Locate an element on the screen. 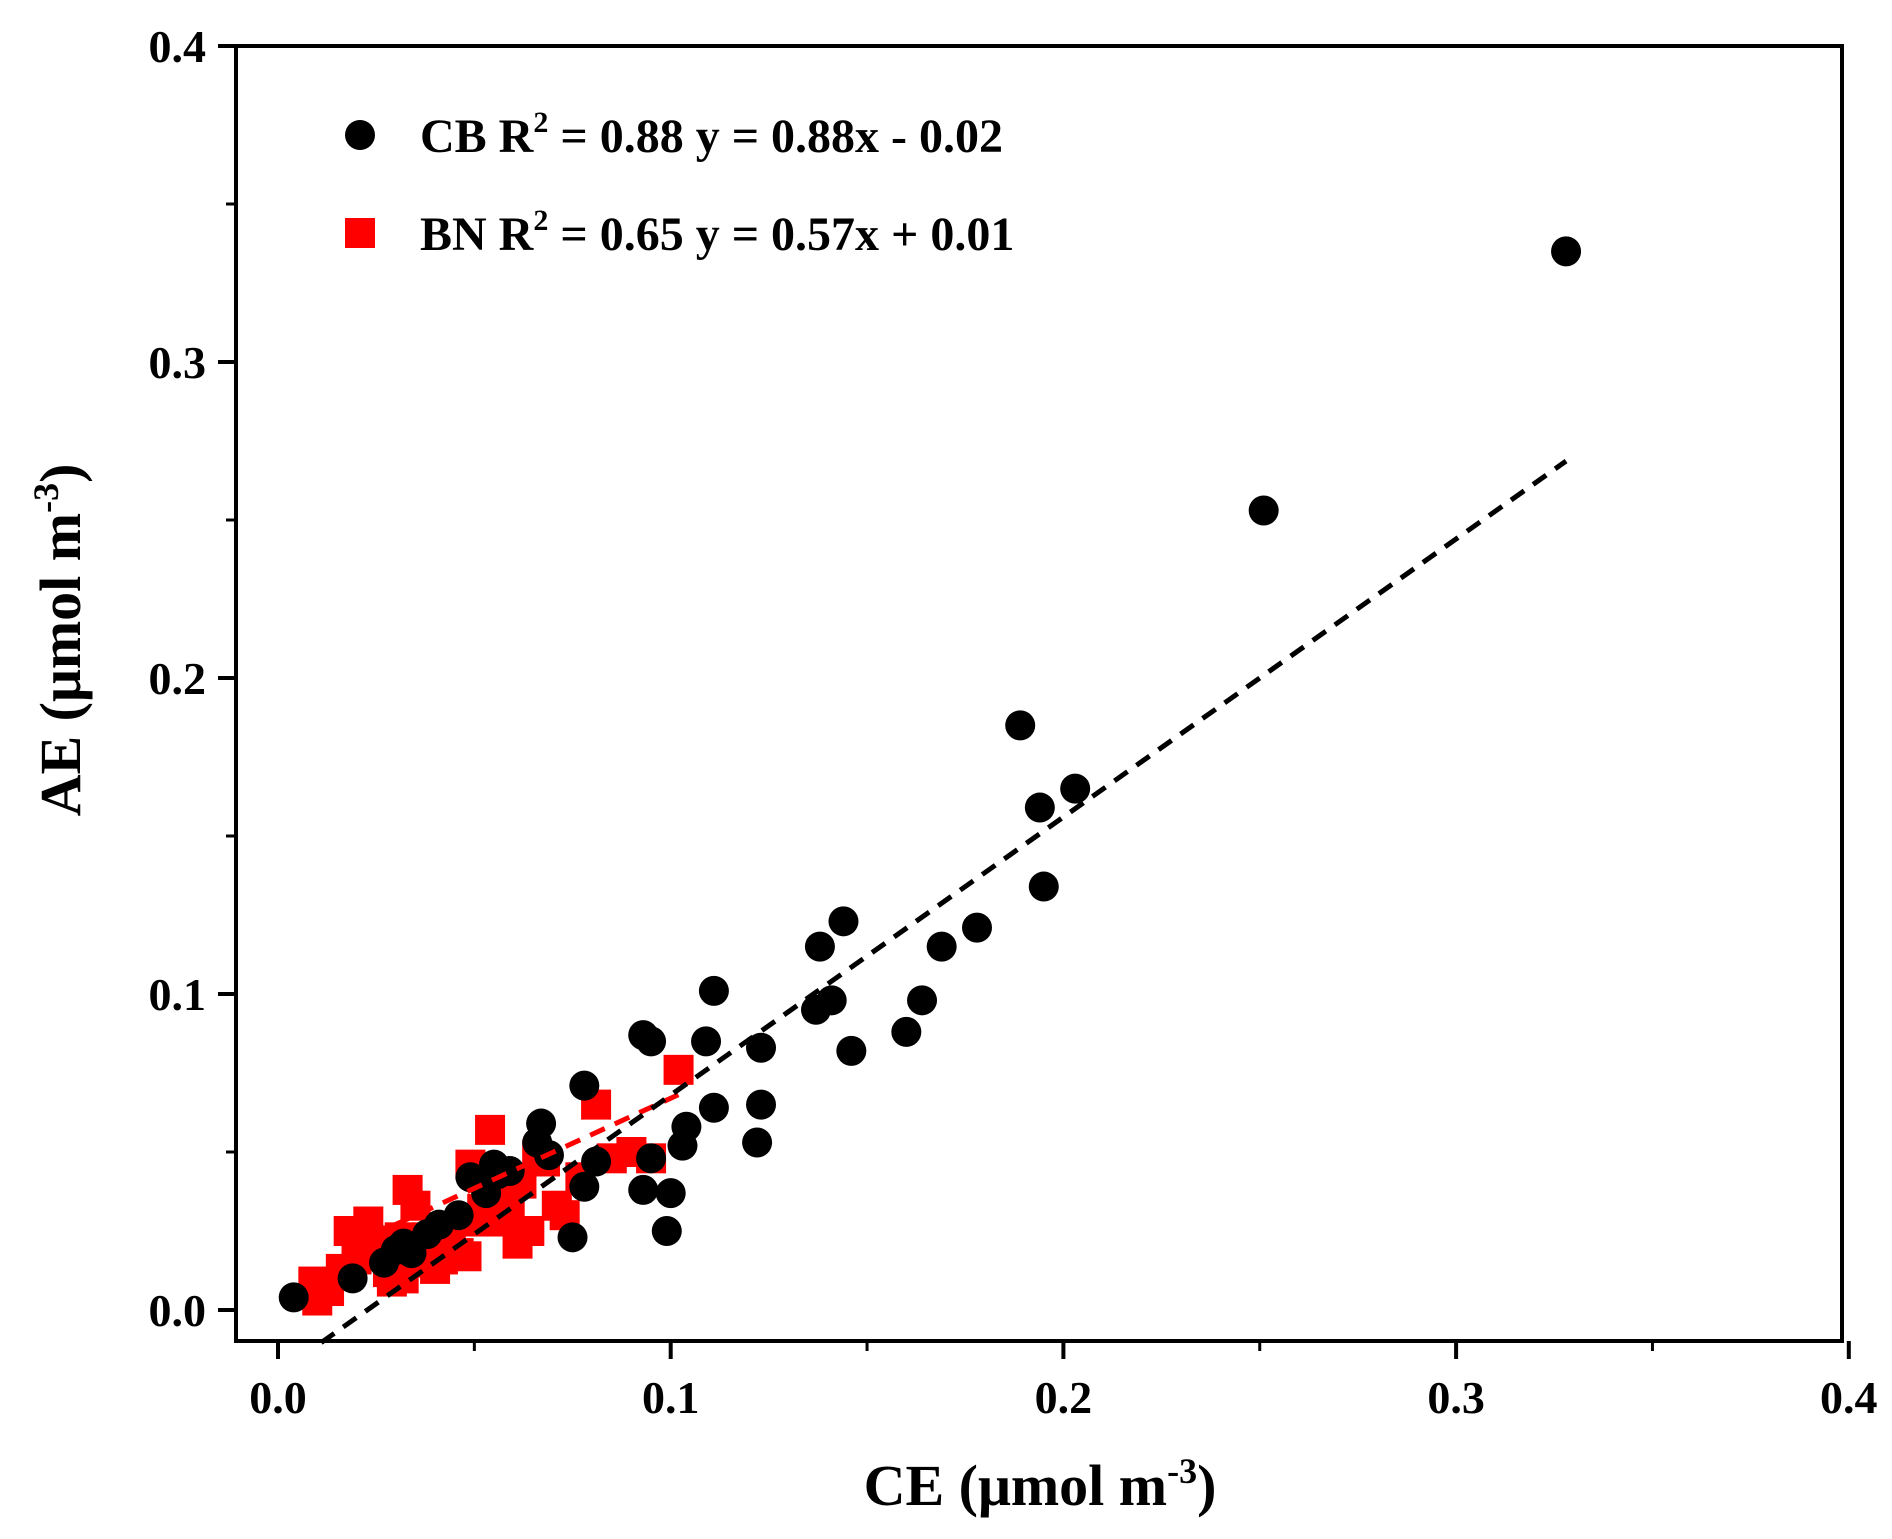 The width and height of the screenshot is (1892, 1539). x-tick-label: 0.3 is located at coordinates (1456, 1397).